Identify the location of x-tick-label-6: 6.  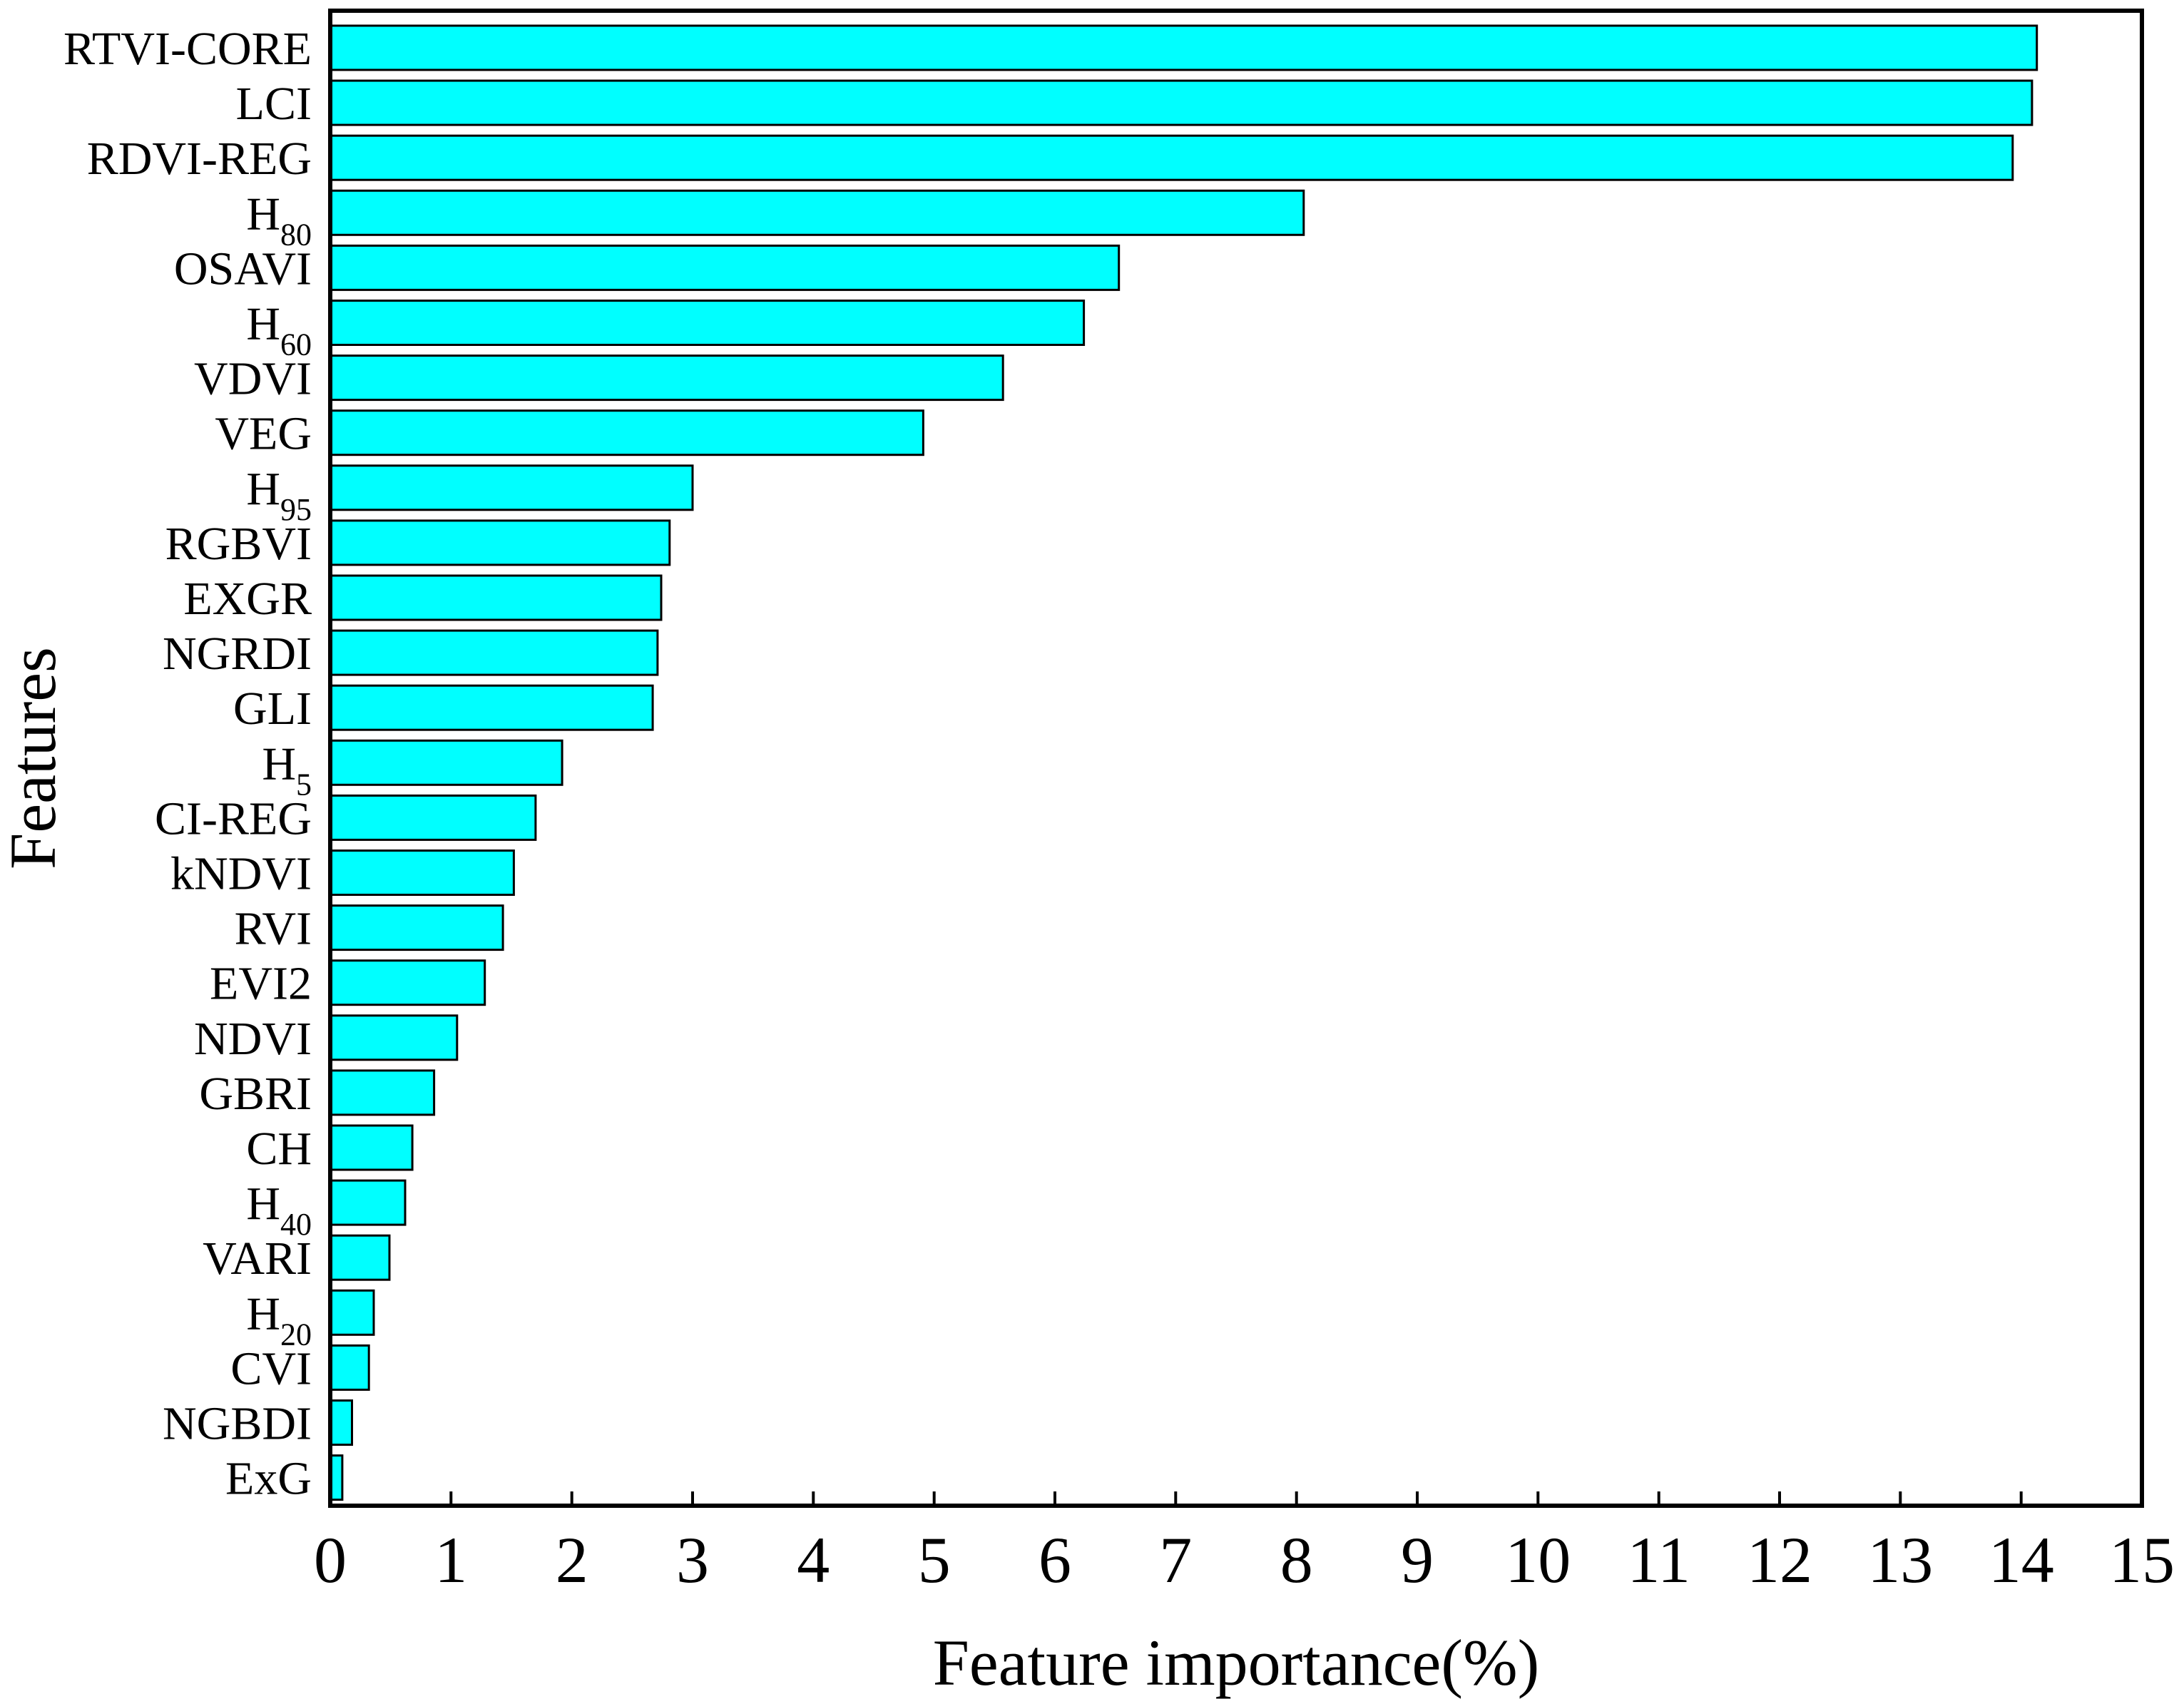
(1055, 1560).